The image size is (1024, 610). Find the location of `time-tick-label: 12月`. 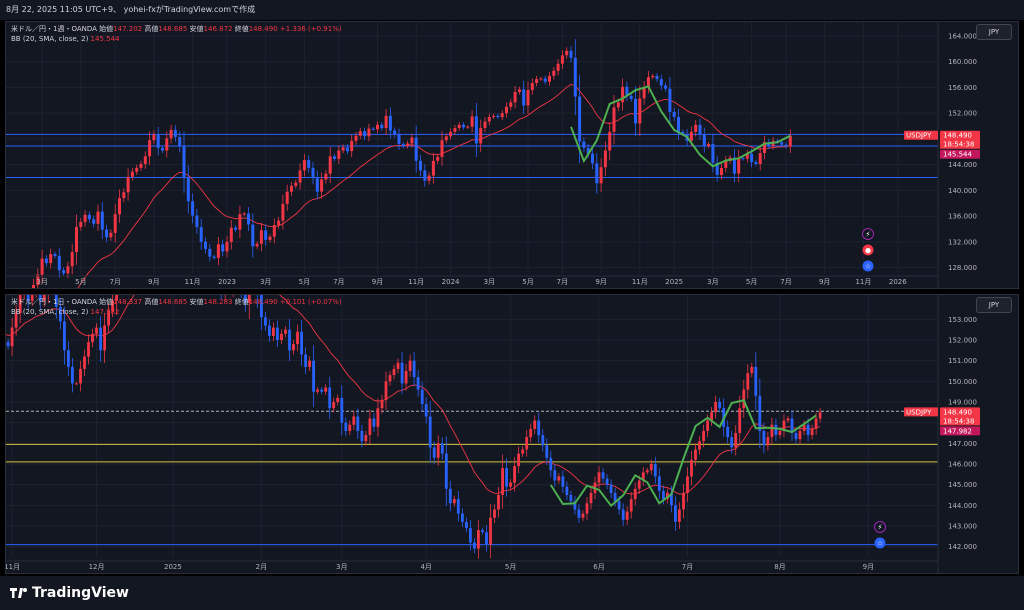

time-tick-label: 12月 is located at coordinates (97, 567).